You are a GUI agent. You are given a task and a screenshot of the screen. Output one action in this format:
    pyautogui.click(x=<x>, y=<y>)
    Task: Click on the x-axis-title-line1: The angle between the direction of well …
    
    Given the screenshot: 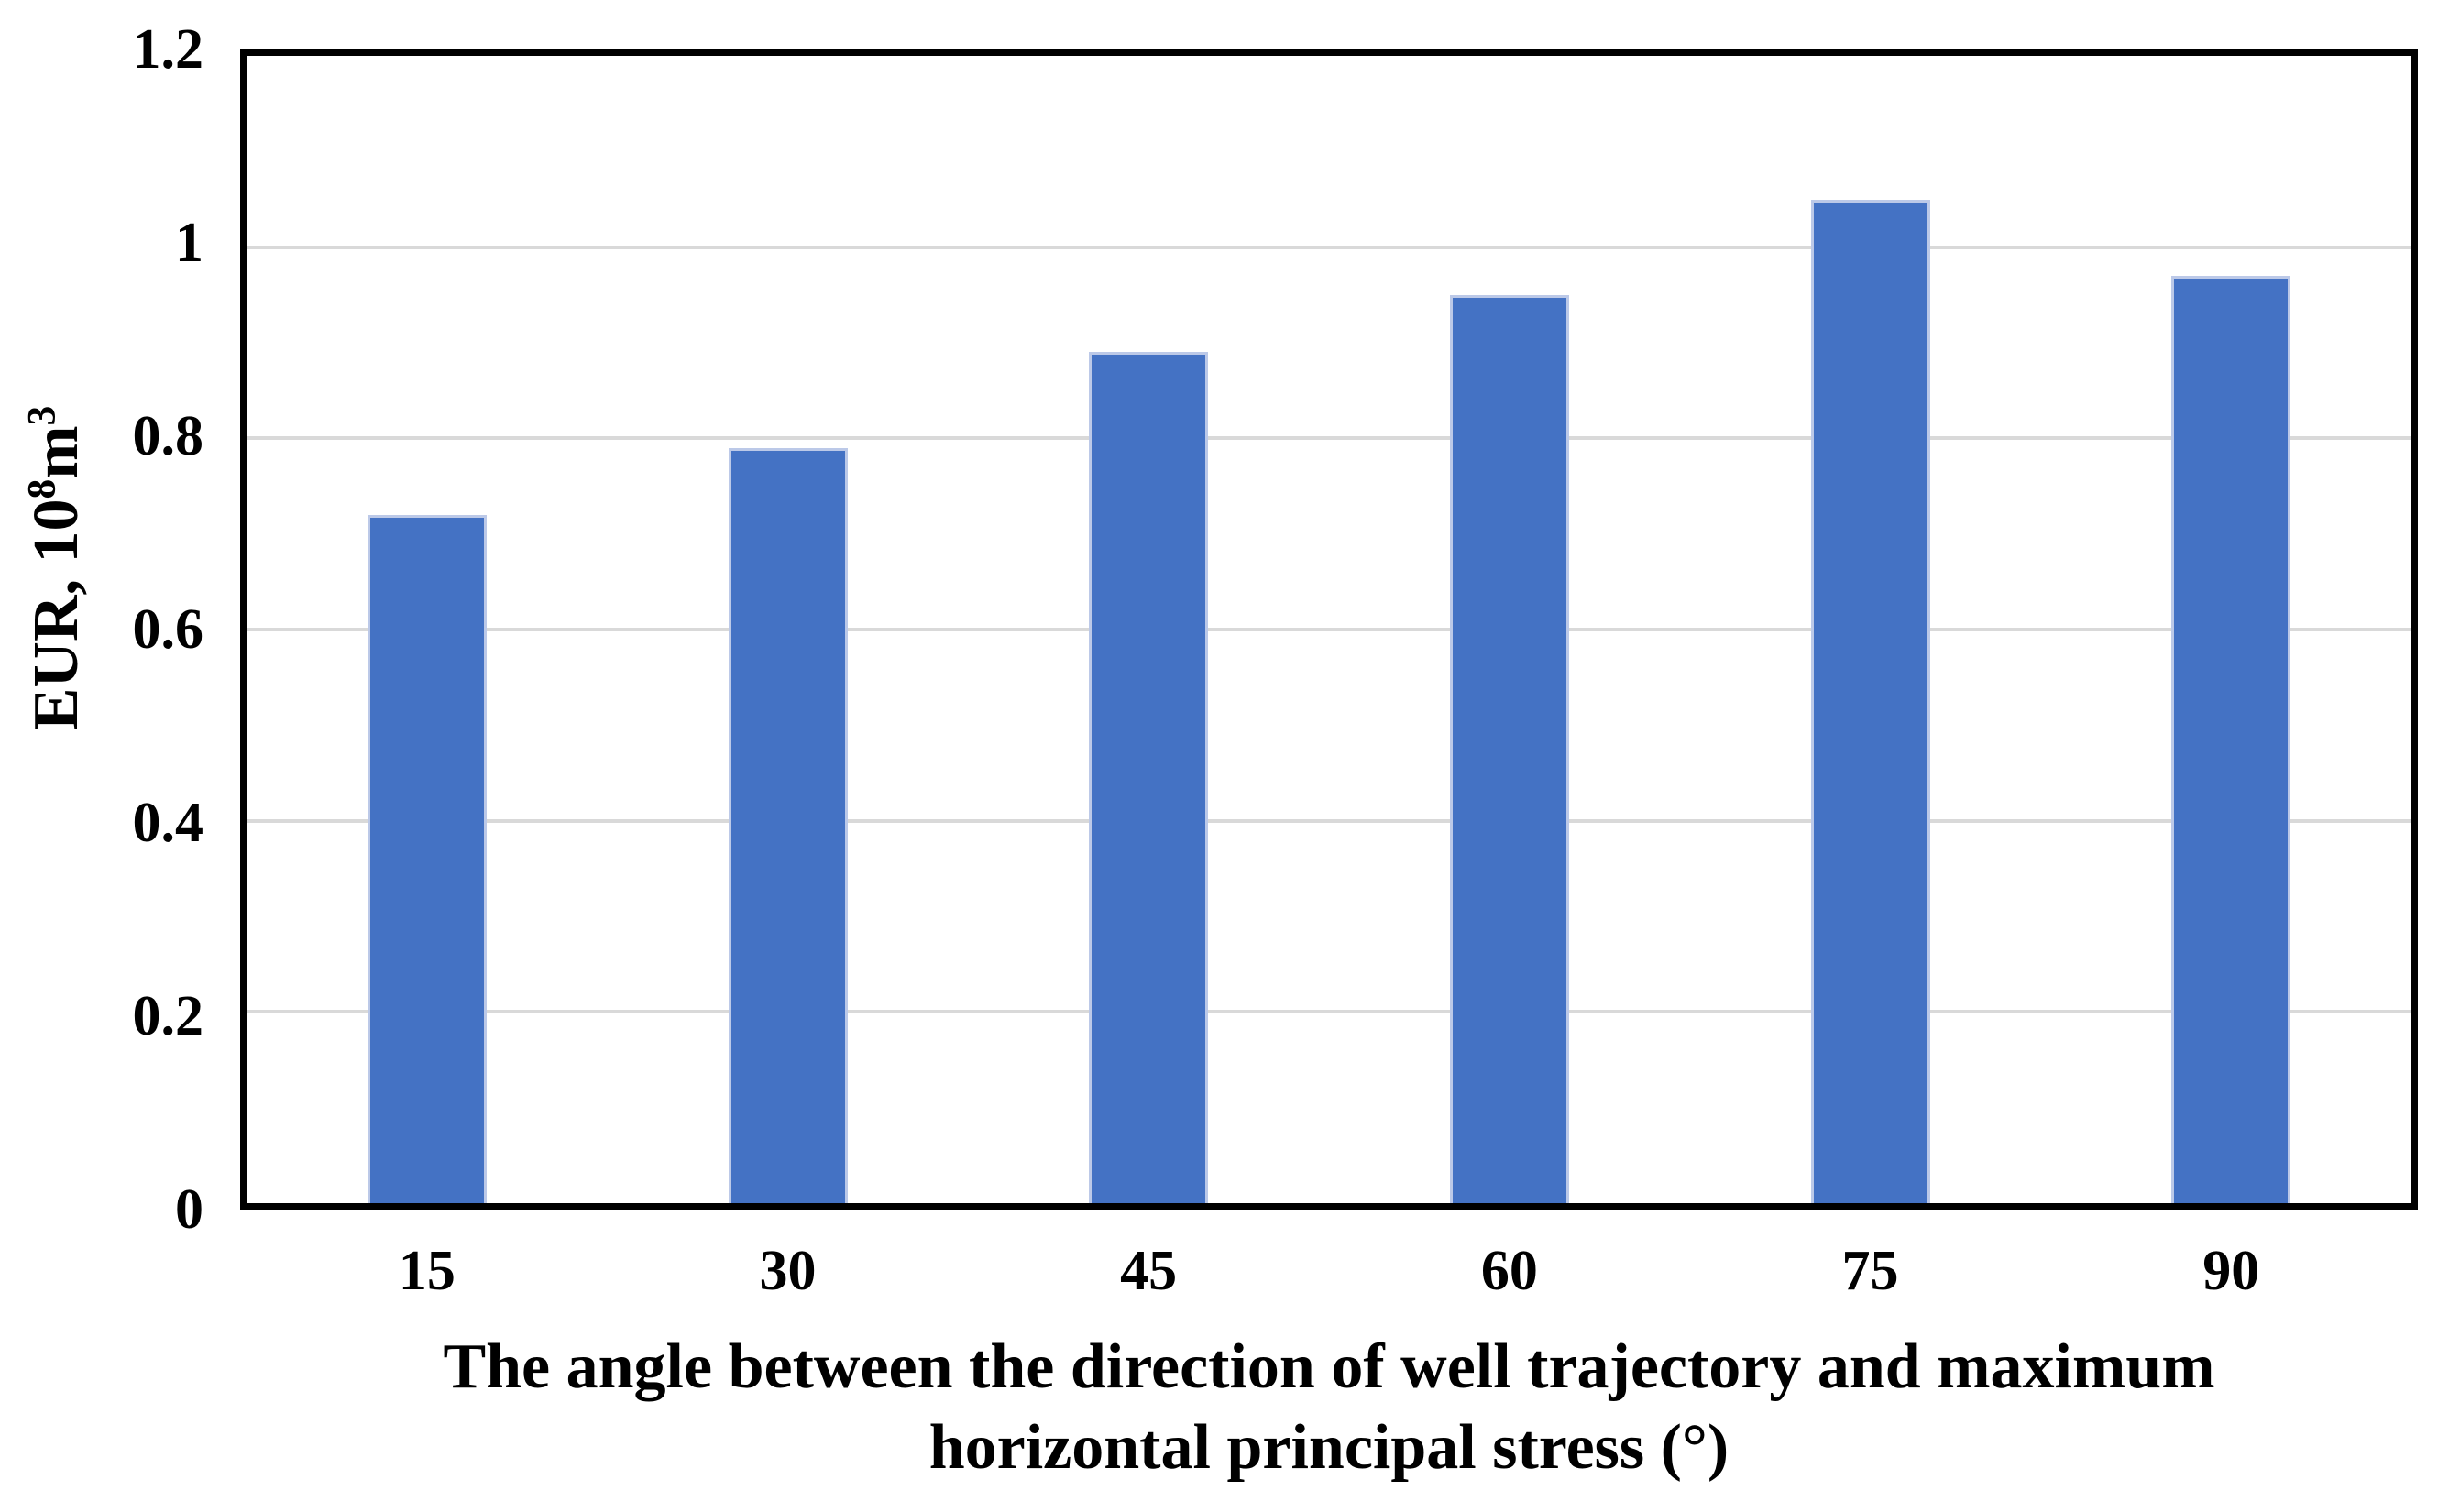 What is the action you would take?
    pyautogui.click(x=1329, y=1366)
    